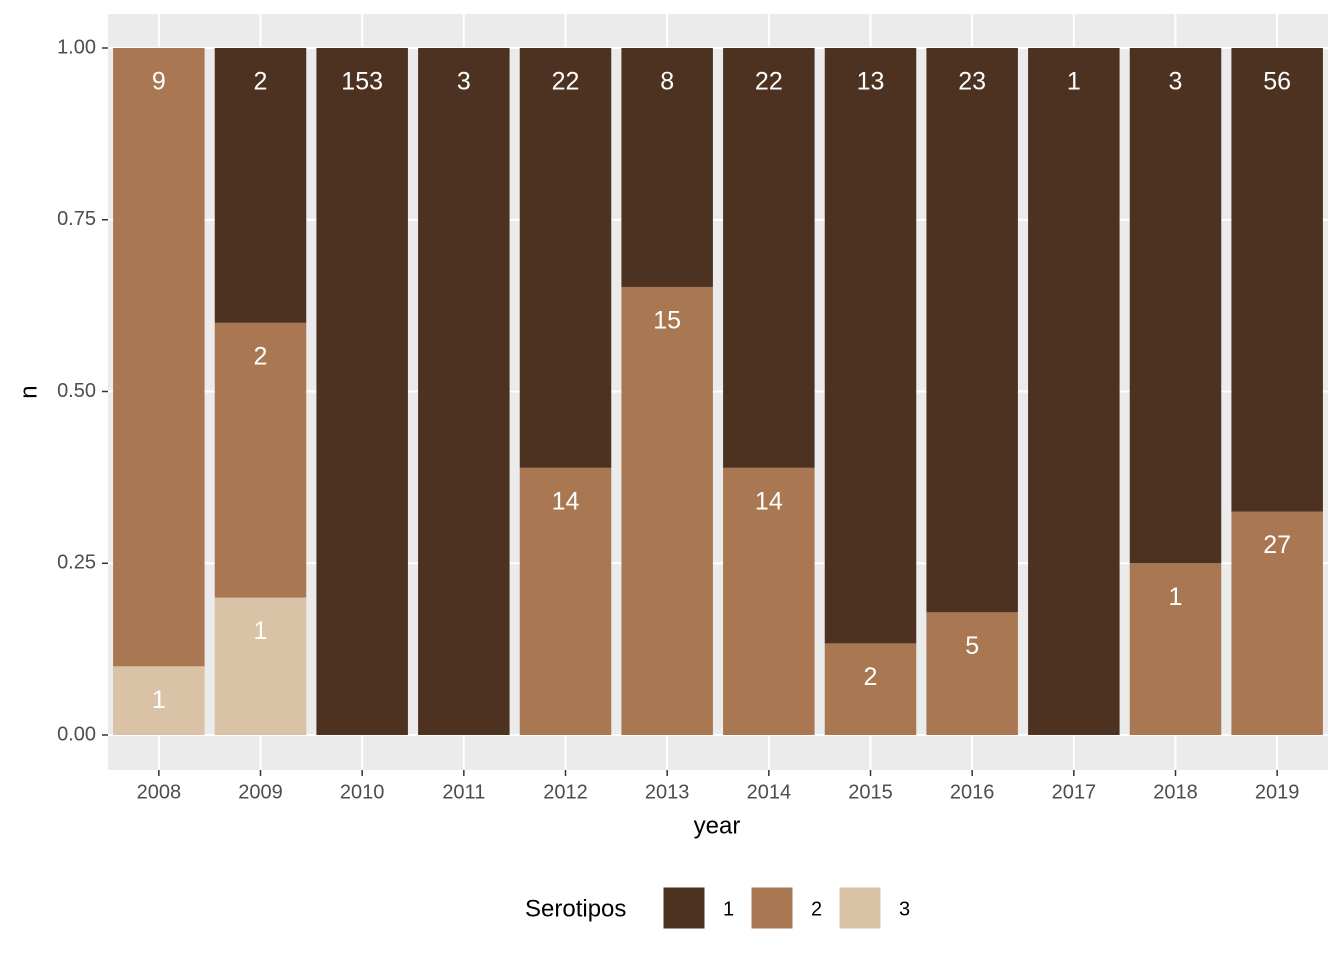  What do you see at coordinates (972, 82) in the screenshot?
I see `data-label: 23` at bounding box center [972, 82].